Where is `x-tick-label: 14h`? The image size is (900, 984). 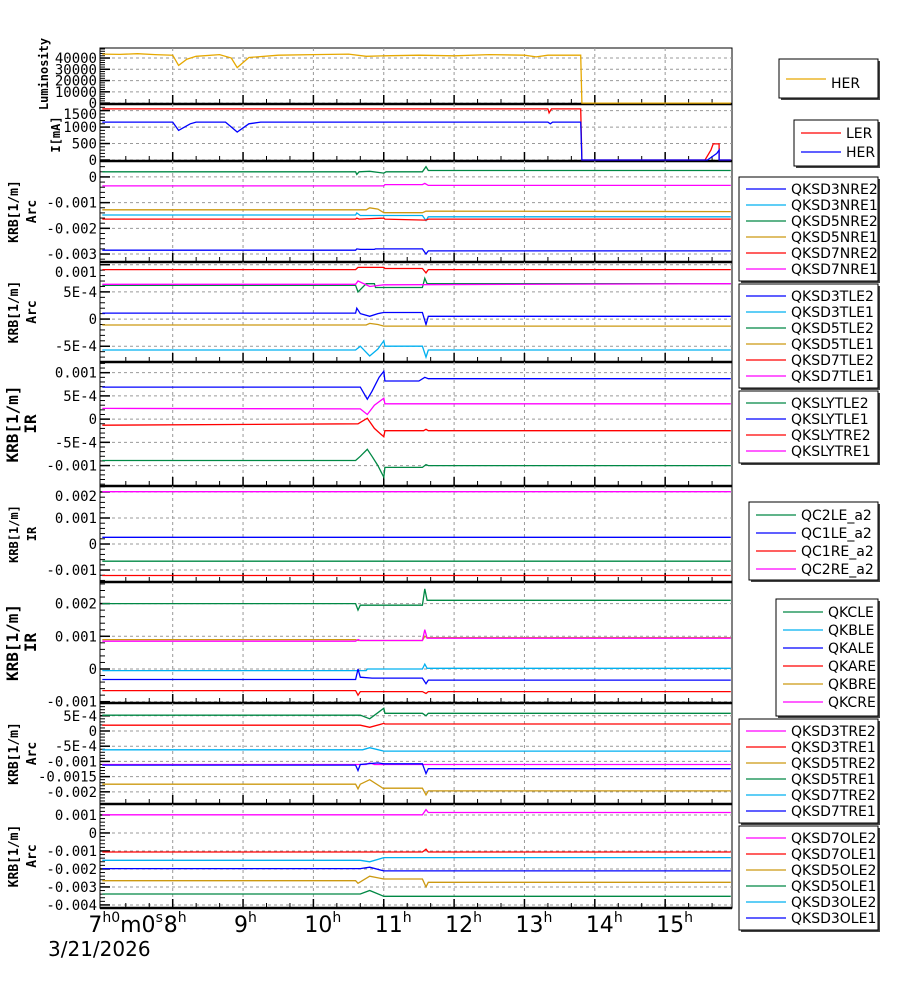
x-tick-label: 14h is located at coordinates (604, 924).